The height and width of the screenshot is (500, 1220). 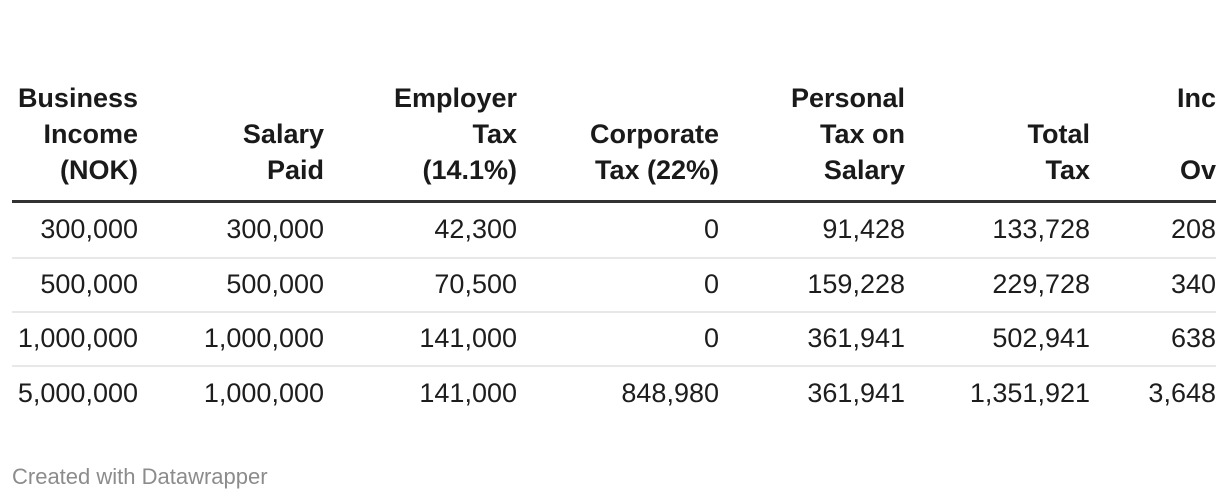 What do you see at coordinates (863, 229) in the screenshot?
I see `cell-personal-tax: 91,428` at bounding box center [863, 229].